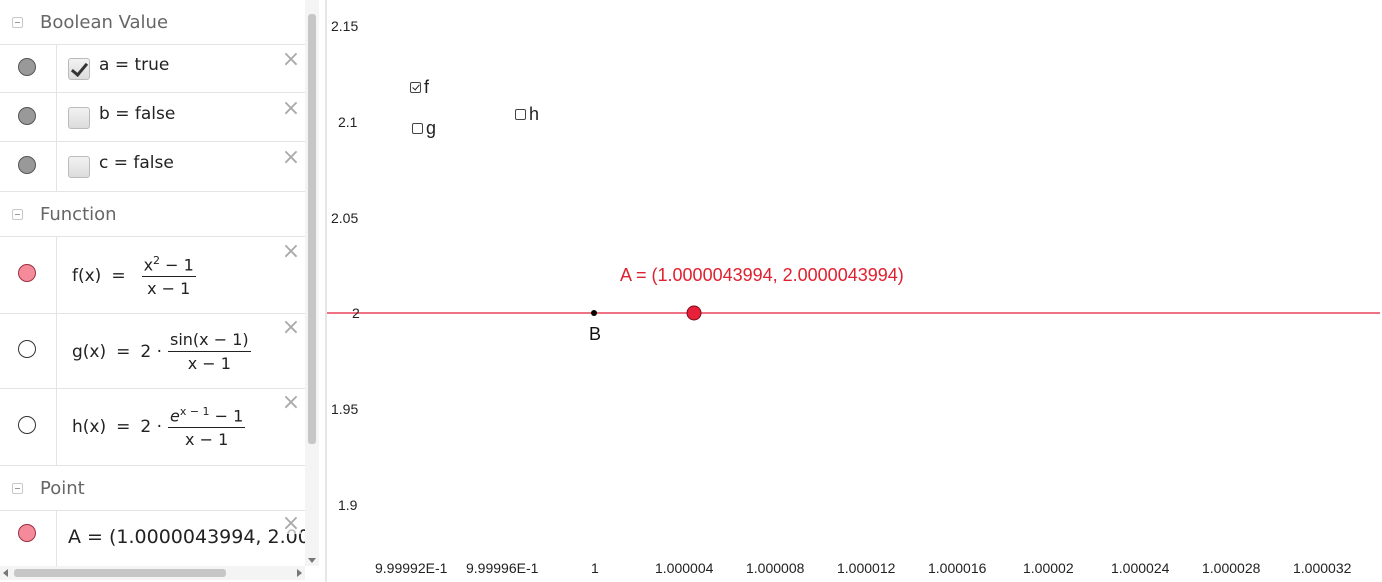  Describe the element at coordinates (161, 351) in the screenshot. I see `function-g-expression: g(x) = 2 · sin(x − 1) x − 1` at that location.